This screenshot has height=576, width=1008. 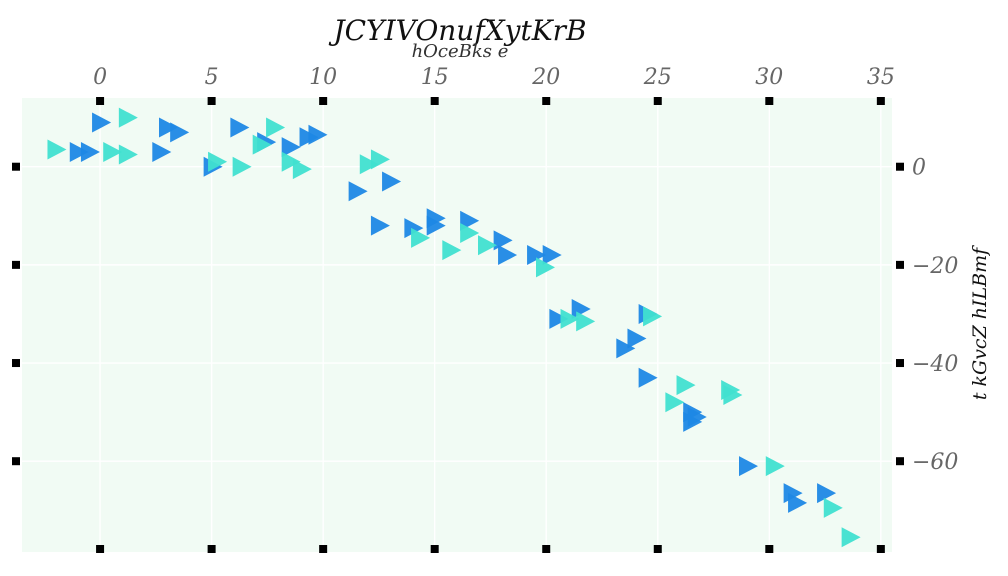 I want to click on chart-title: JCYIVOnufXytKrB, so click(x=457, y=30).